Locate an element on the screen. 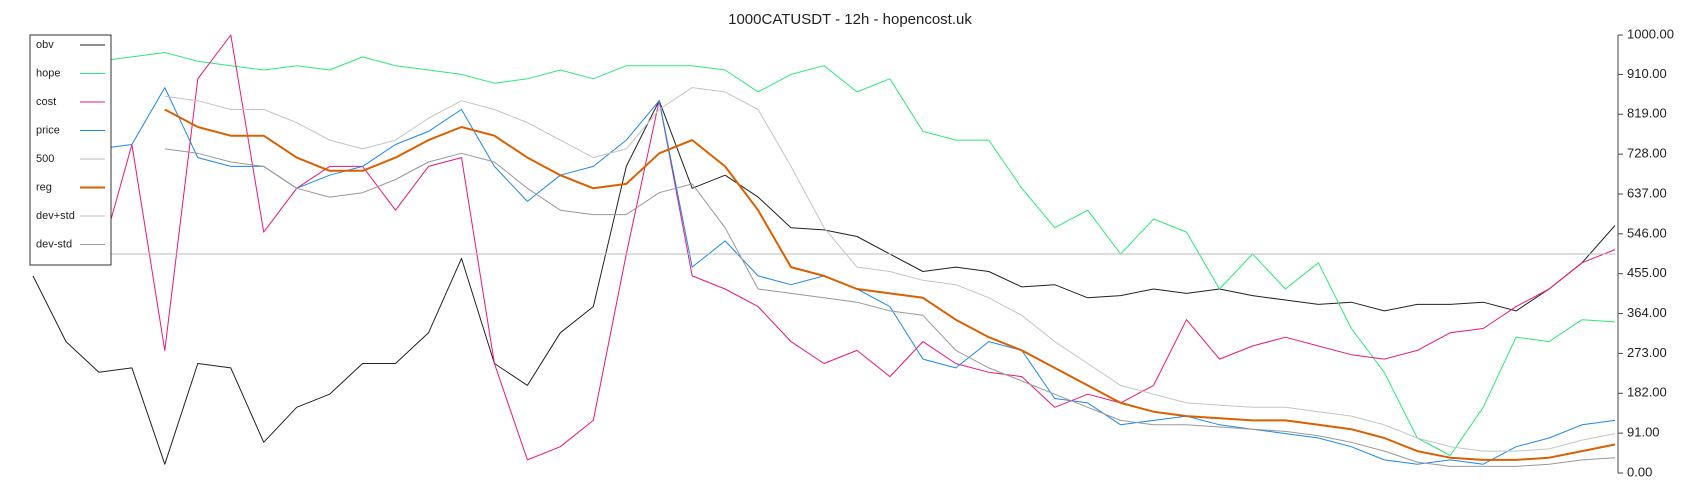 This screenshot has height=500, width=1700. y-tick-label: 364.00 is located at coordinates (1647, 312).